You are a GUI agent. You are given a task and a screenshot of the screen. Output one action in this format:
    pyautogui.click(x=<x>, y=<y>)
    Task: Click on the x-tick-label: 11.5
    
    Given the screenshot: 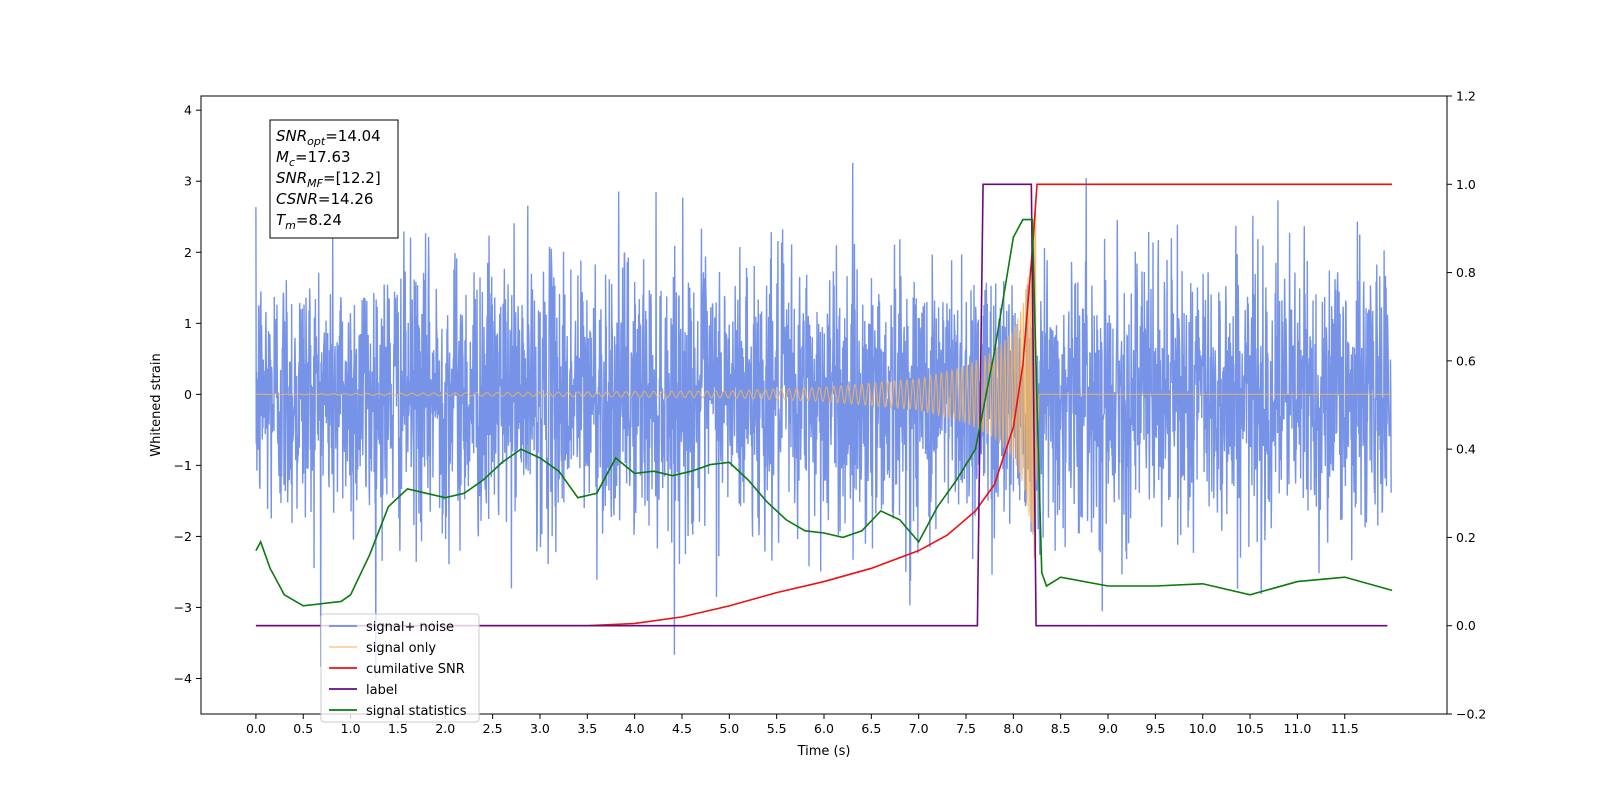 What is the action you would take?
    pyautogui.click(x=1345, y=728)
    